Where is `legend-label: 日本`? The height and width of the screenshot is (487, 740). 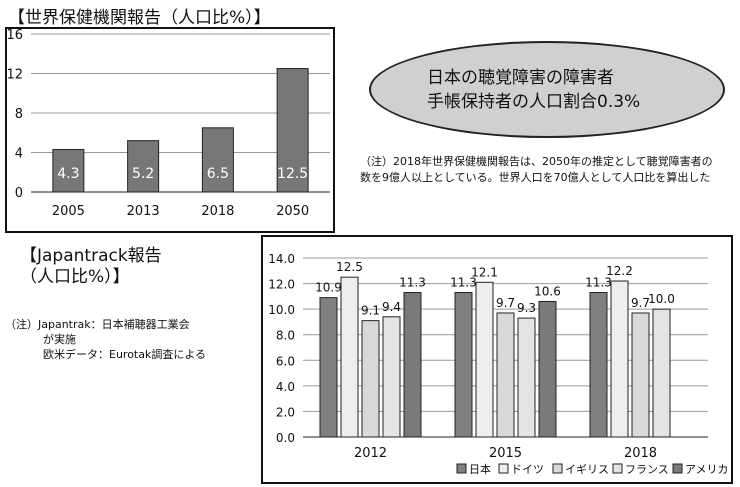
legend-label: 日本 is located at coordinates (480, 469).